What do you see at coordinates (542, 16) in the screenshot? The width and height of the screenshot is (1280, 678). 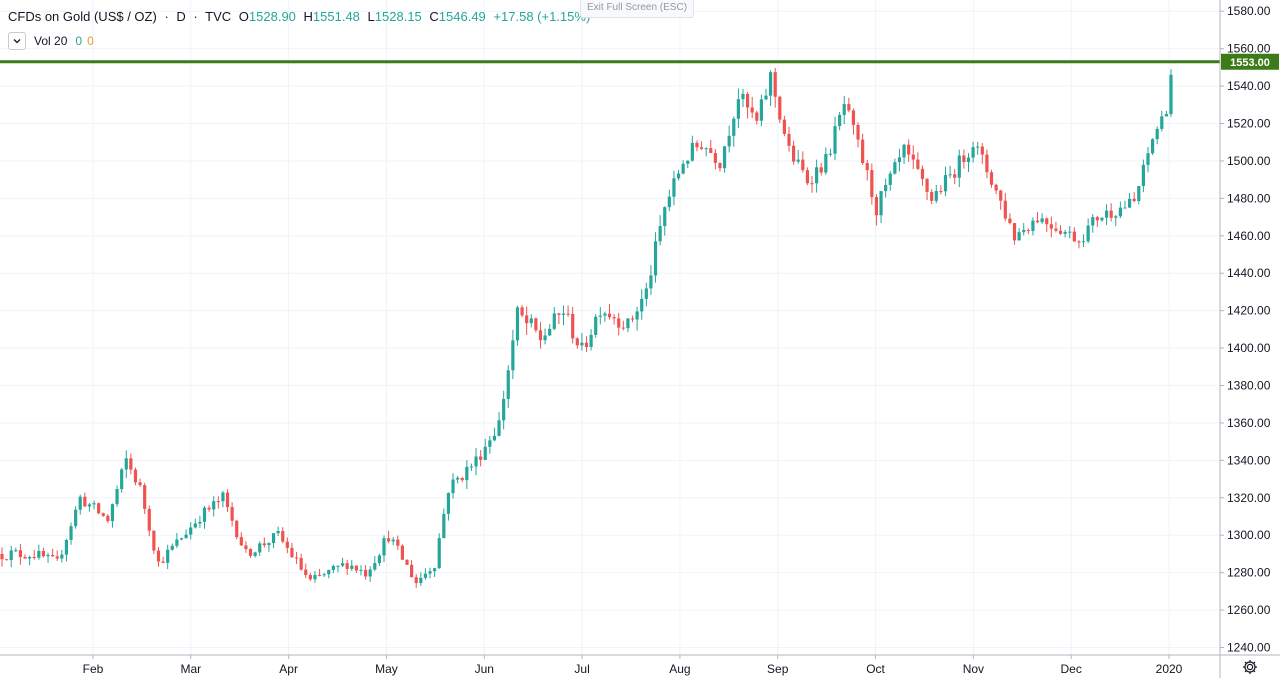 I see `change-value: +17.58 (+1.15%)` at bounding box center [542, 16].